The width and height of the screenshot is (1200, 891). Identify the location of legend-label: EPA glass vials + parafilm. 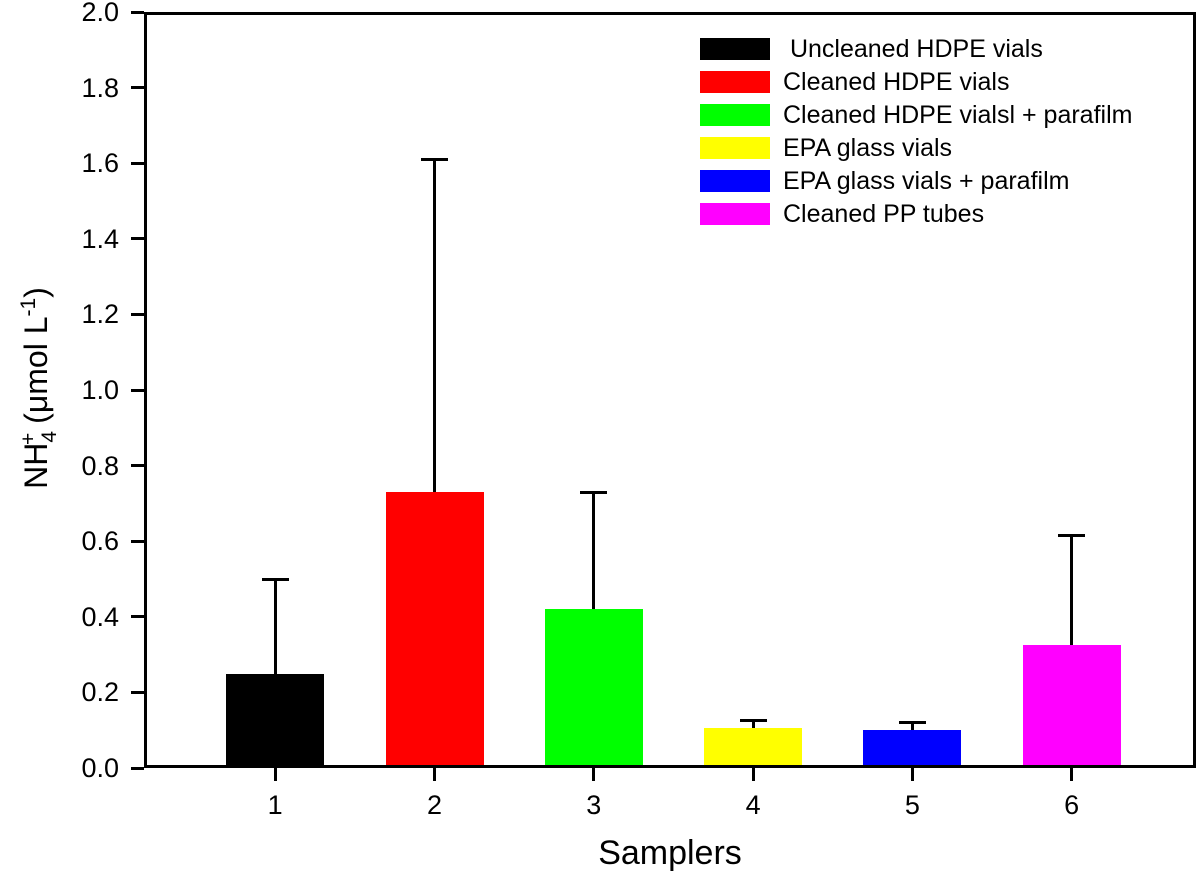
(926, 180).